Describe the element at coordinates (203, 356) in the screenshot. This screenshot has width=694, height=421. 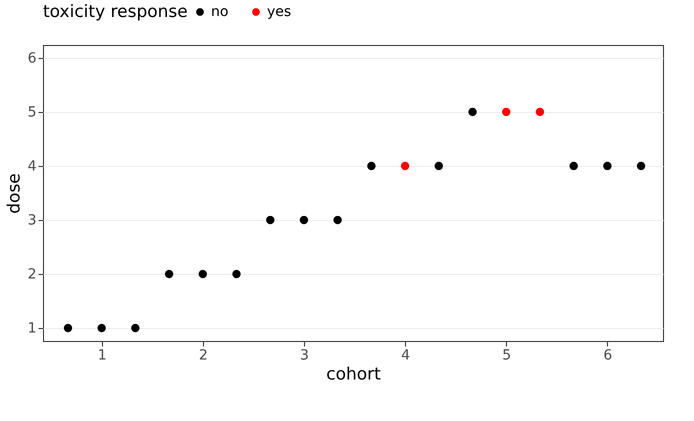
I see `x-tick-label: 2` at that location.